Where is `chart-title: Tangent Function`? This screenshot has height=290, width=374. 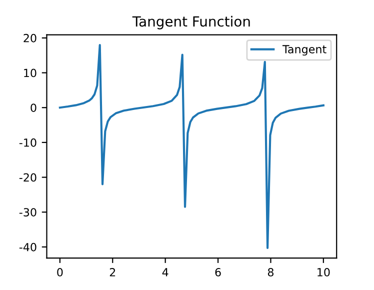 chart-title: Tangent Function is located at coordinates (191, 23).